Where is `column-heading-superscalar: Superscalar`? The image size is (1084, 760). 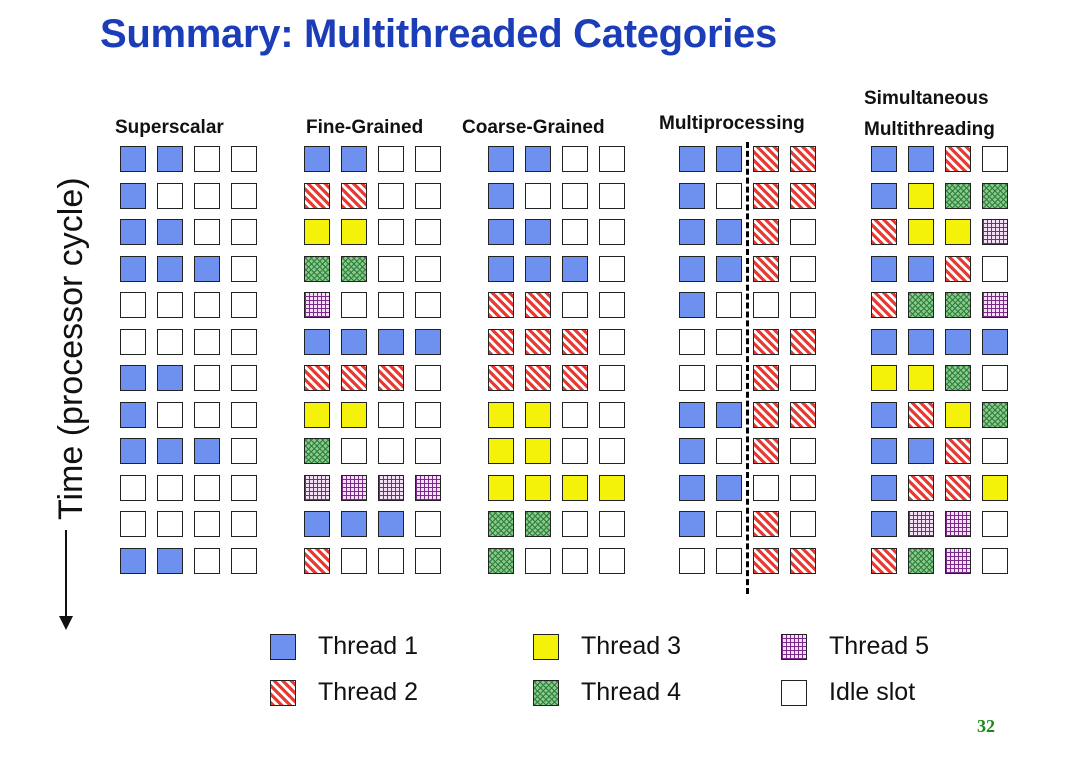 column-heading-superscalar: Superscalar is located at coordinates (169, 127).